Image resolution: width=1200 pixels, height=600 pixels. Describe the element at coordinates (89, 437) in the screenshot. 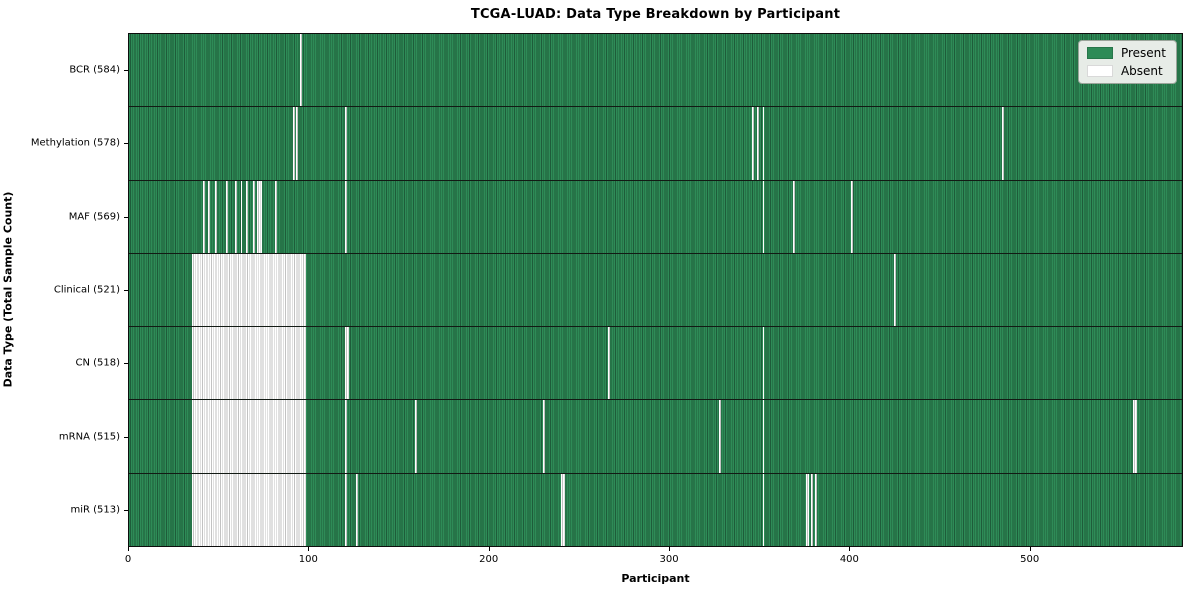

I see `y-tick-label: mRNA (515)` at that location.